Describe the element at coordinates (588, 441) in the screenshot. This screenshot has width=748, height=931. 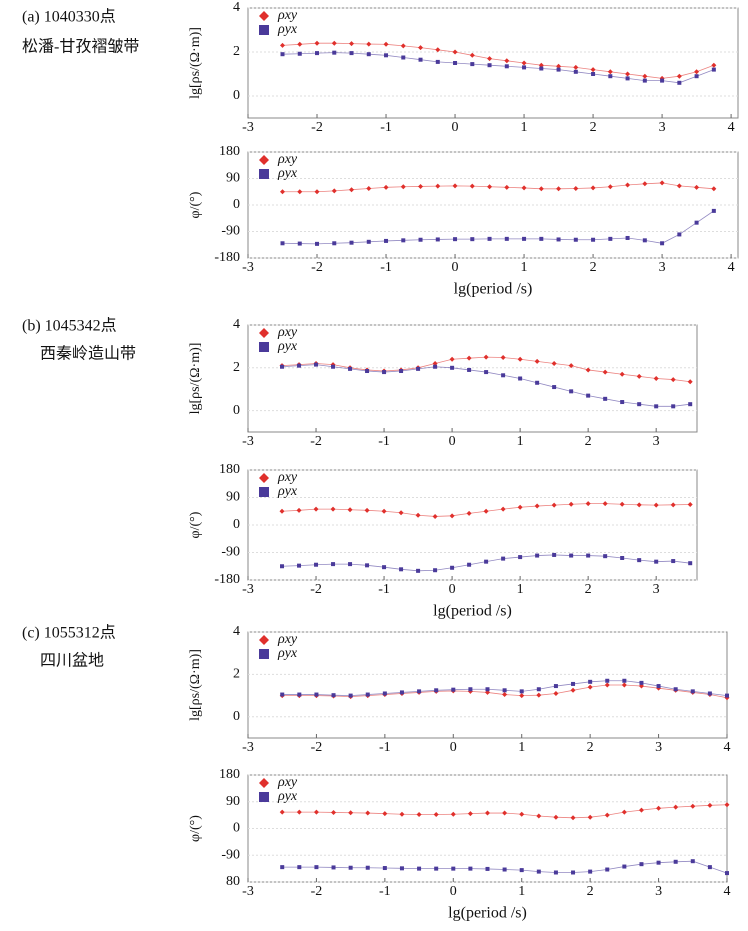
I see `x-tick-label: 2` at that location.